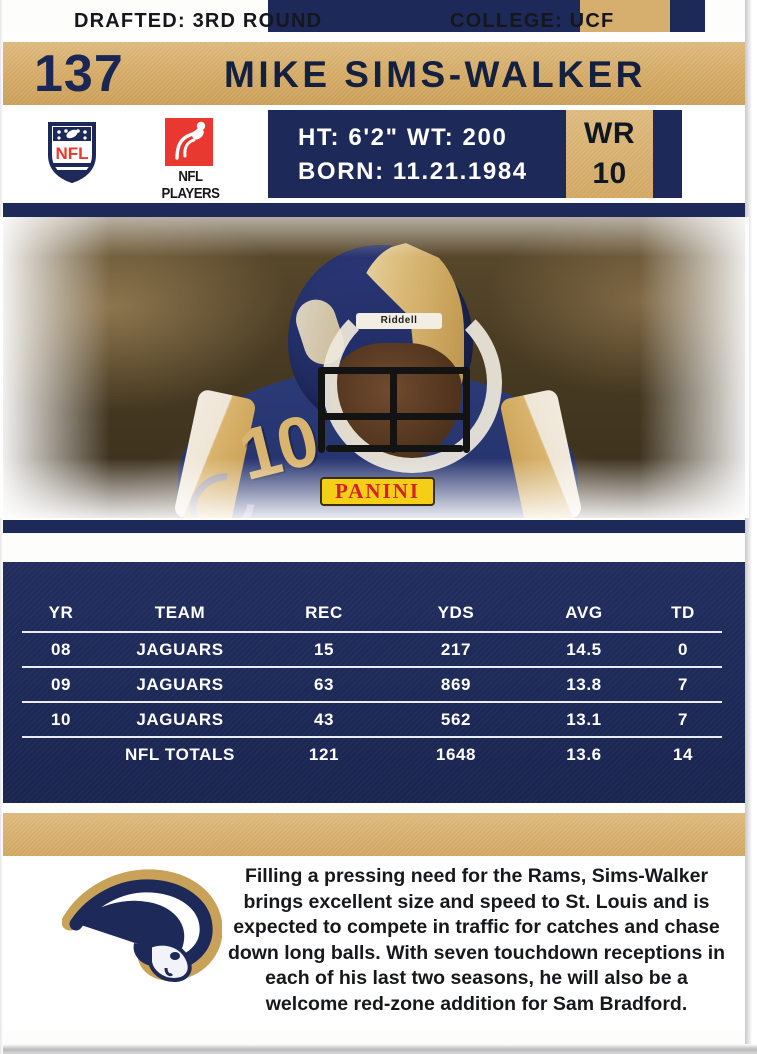 The width and height of the screenshot is (757, 1054). What do you see at coordinates (79, 74) in the screenshot?
I see `card-number: 137` at bounding box center [79, 74].